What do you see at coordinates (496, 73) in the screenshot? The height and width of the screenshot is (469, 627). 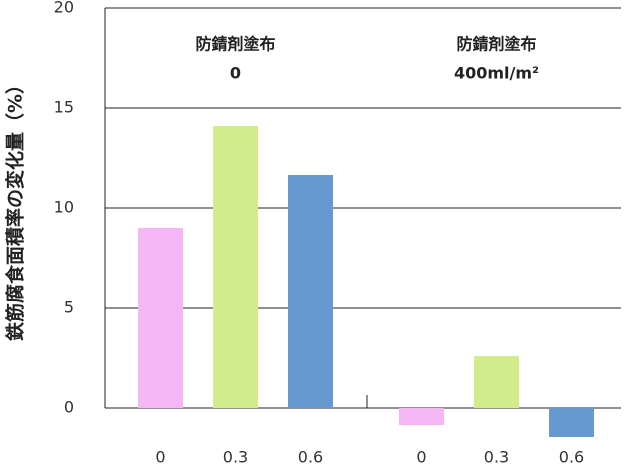 I see `group-subtitle: 400ml/m²` at bounding box center [496, 73].